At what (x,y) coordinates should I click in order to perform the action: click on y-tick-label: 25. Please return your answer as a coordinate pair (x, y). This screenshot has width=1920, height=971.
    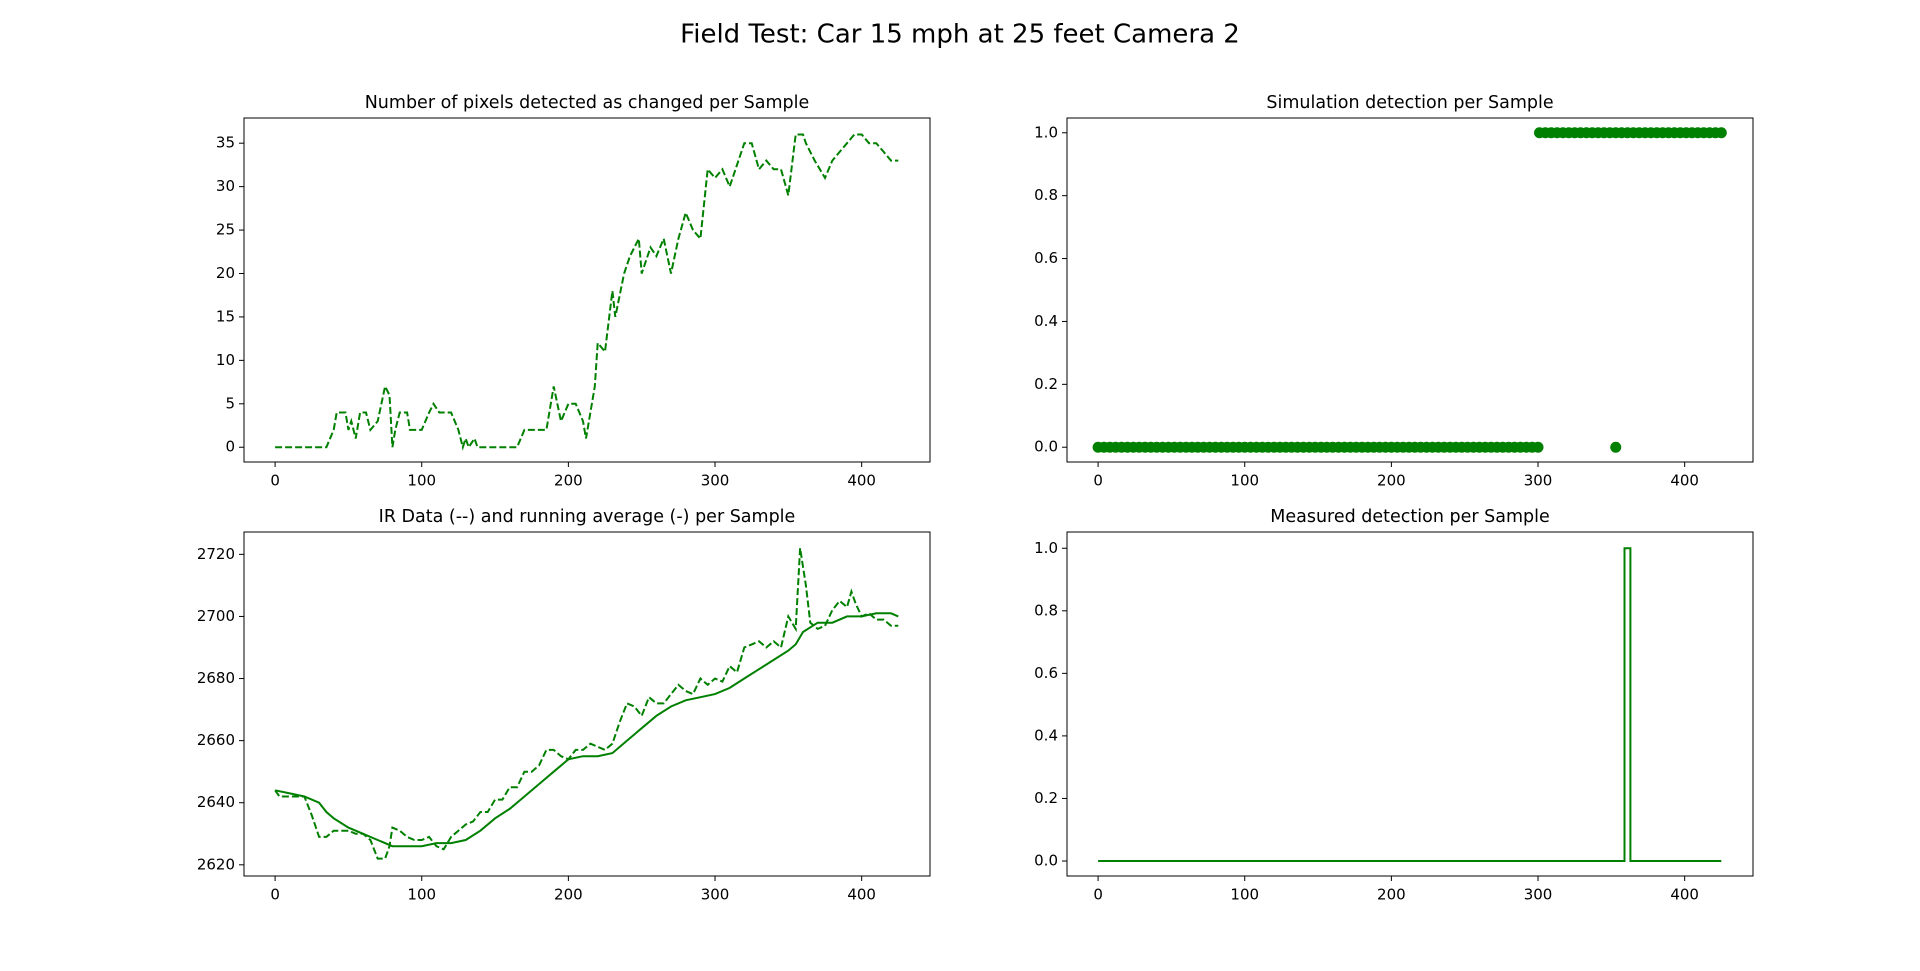
    Looking at the image, I should click on (225, 230).